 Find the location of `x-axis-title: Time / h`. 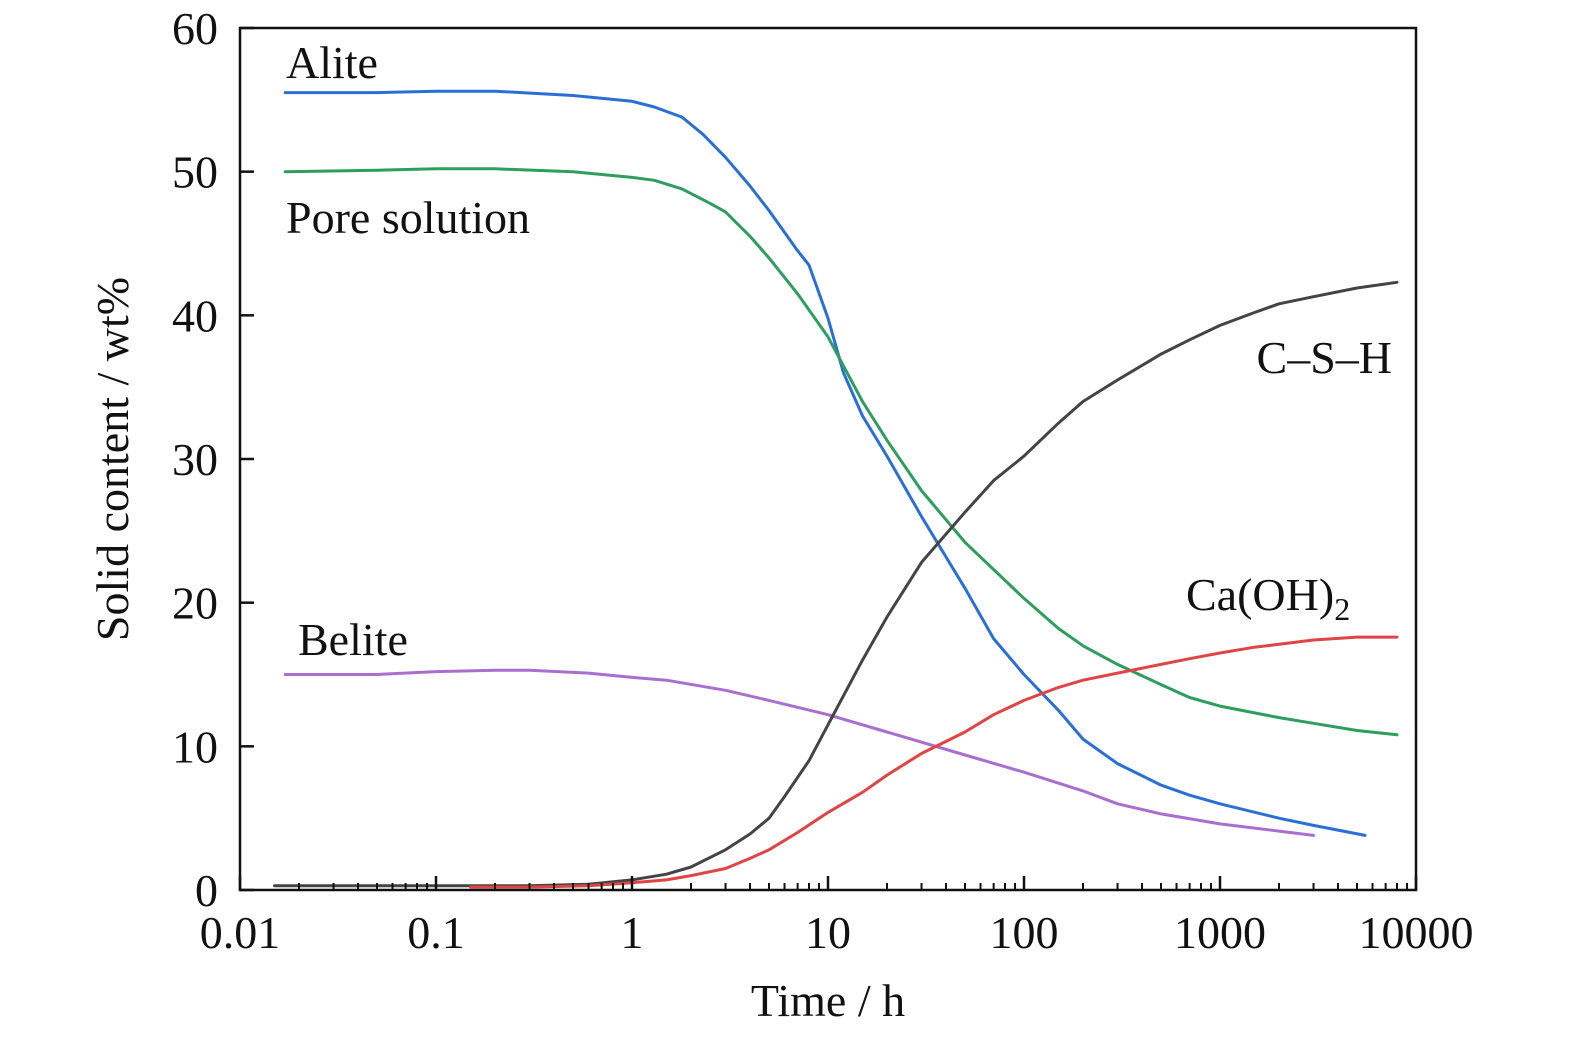

x-axis-title: Time / h is located at coordinates (828, 1000).